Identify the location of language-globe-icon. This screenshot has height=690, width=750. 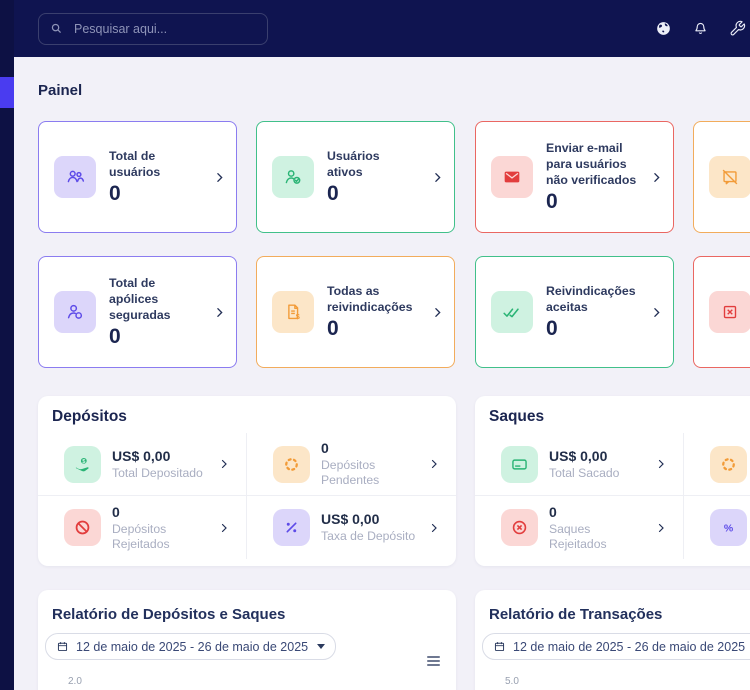
(663, 29).